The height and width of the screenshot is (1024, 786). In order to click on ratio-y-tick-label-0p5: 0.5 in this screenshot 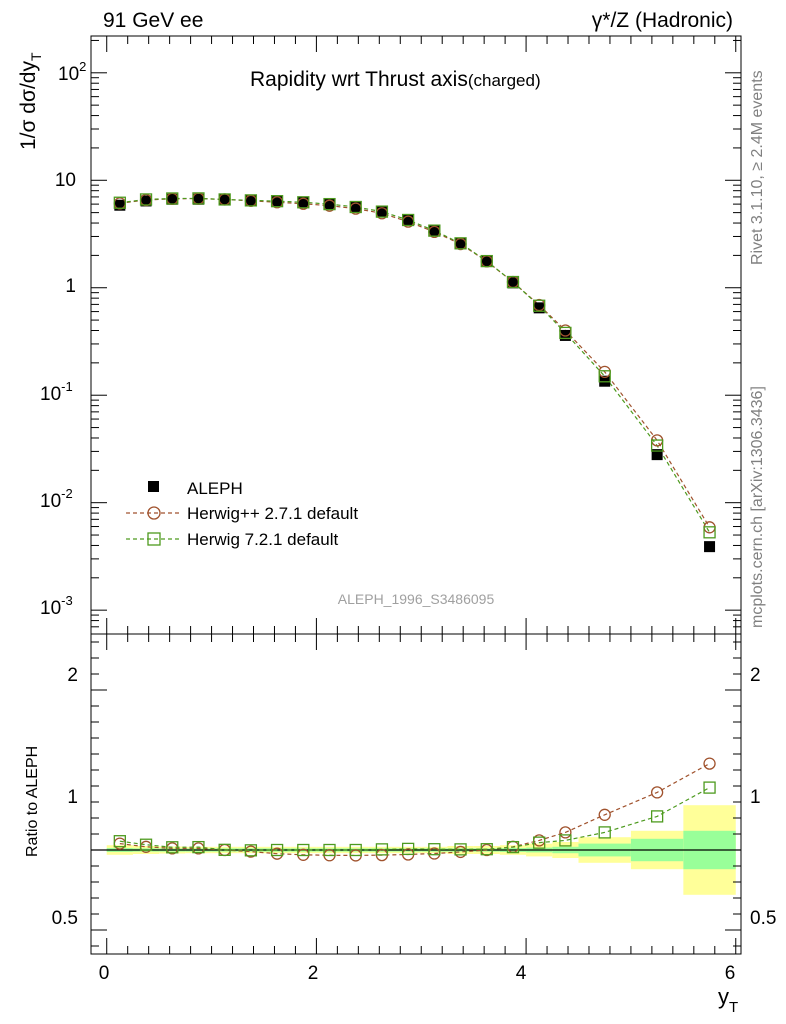, I will do `click(65, 918)`.